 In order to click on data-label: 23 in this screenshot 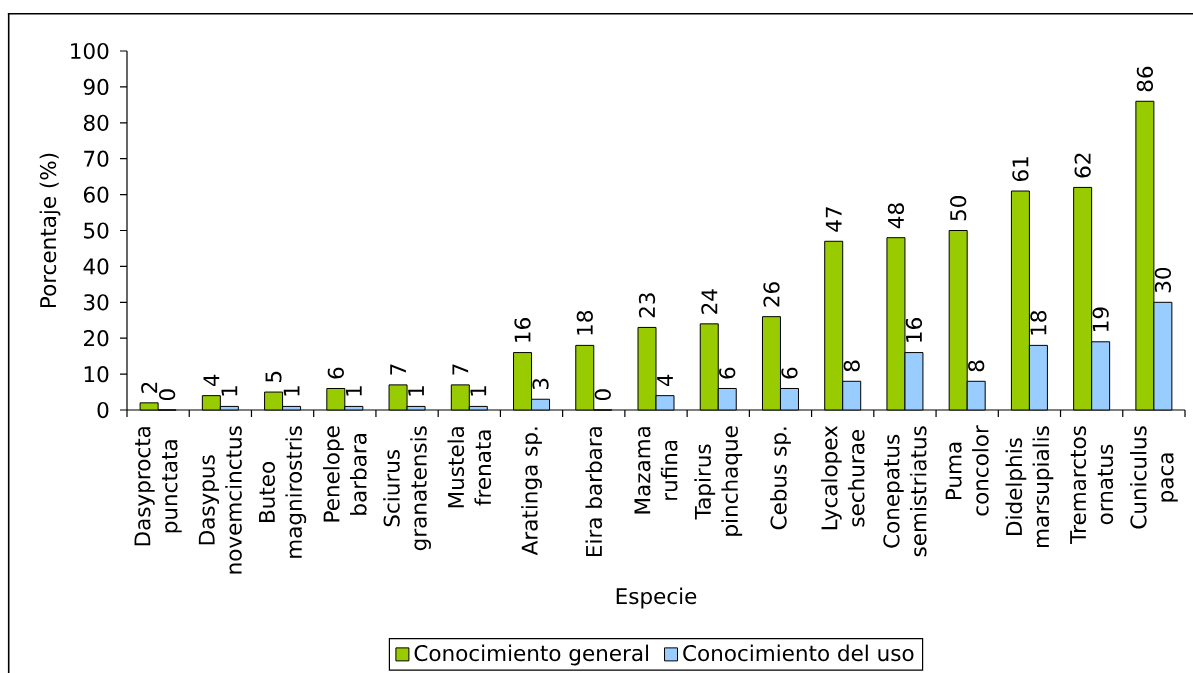, I will do `click(647, 305)`.